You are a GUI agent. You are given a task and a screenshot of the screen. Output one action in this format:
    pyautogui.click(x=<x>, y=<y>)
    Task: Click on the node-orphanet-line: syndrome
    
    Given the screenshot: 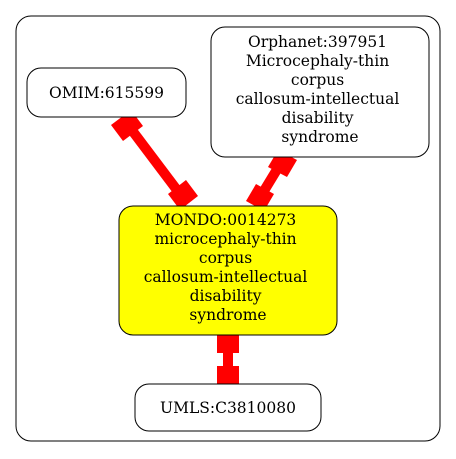 What is the action you would take?
    pyautogui.click(x=319, y=137)
    